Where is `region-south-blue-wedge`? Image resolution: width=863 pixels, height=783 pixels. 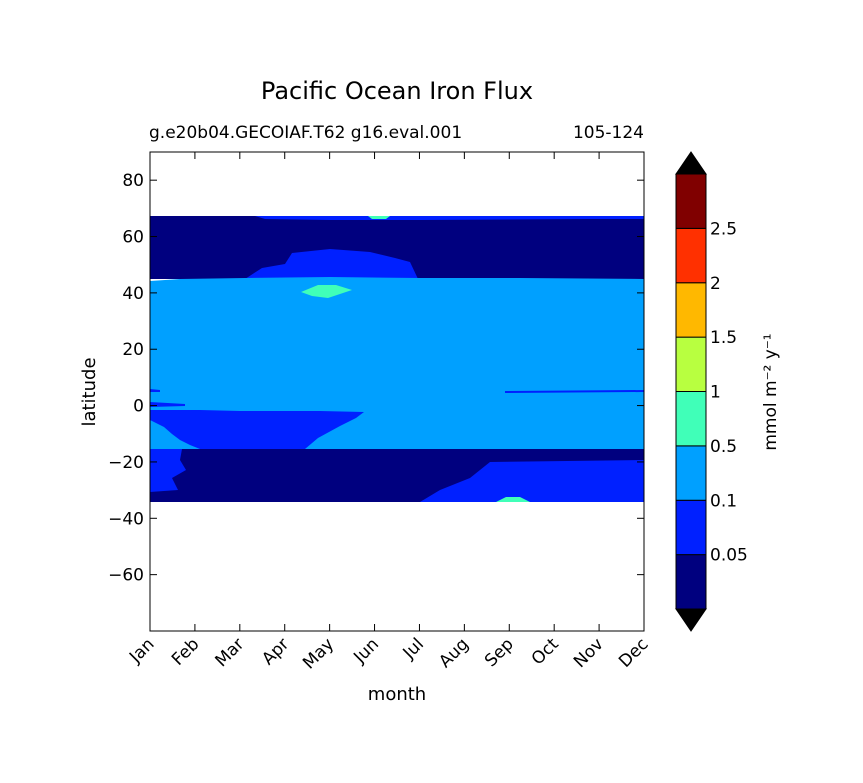 region-south-blue-wedge is located at coordinates (532, 481).